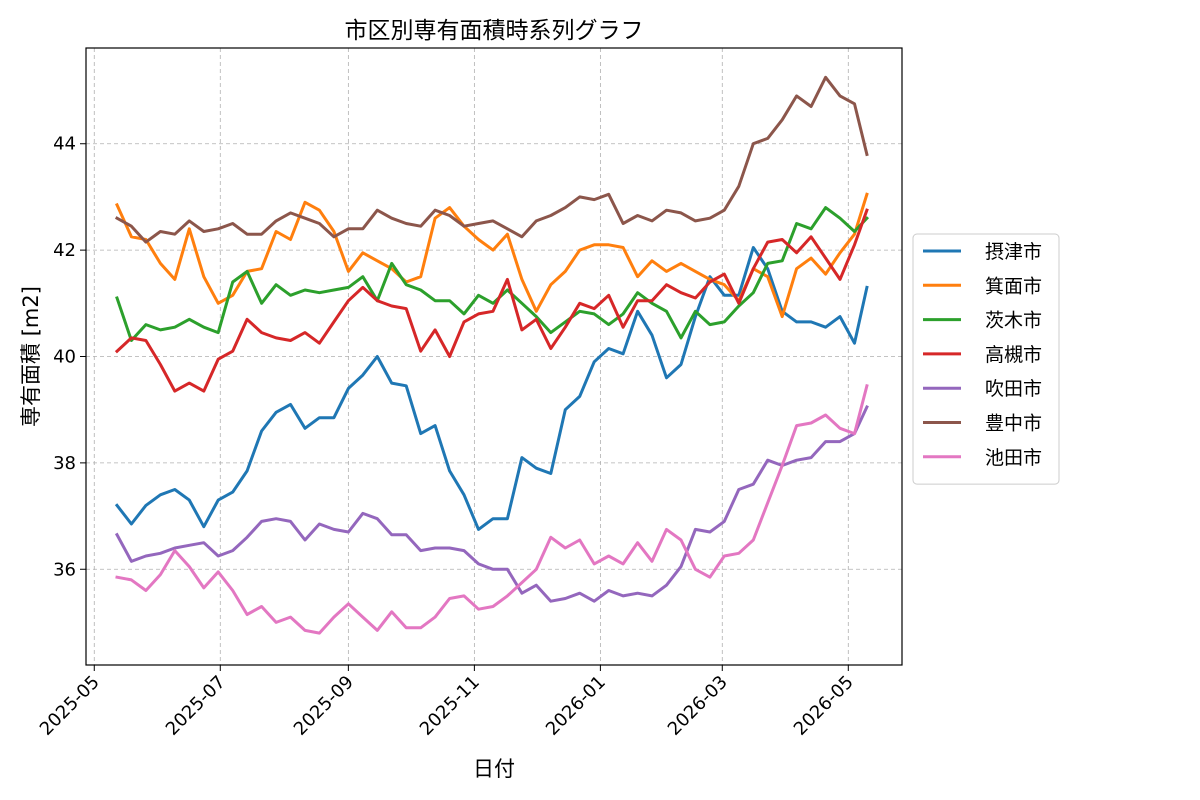 This screenshot has width=1200, height=800. What do you see at coordinates (1013, 389) in the screenshot?
I see `legend-label: 吹田市` at bounding box center [1013, 389].